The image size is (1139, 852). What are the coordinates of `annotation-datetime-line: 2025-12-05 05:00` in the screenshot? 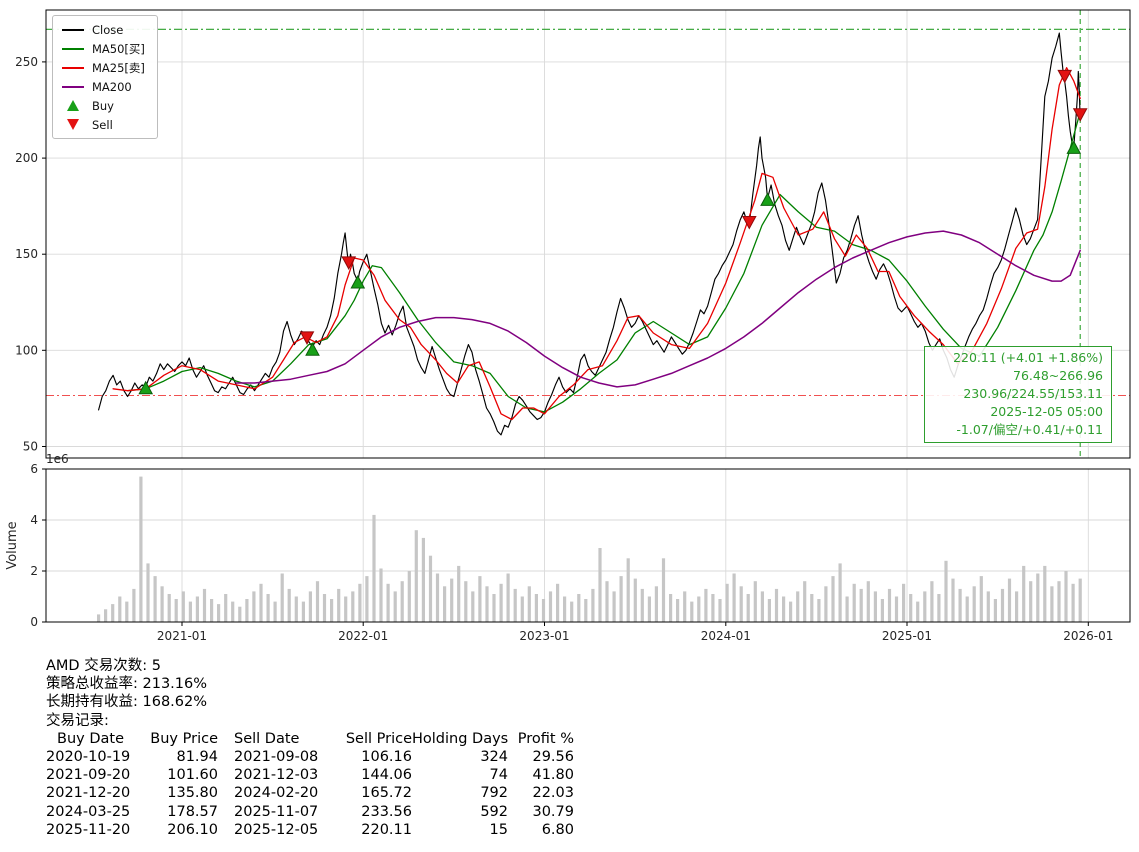 It's located at (1046, 411).